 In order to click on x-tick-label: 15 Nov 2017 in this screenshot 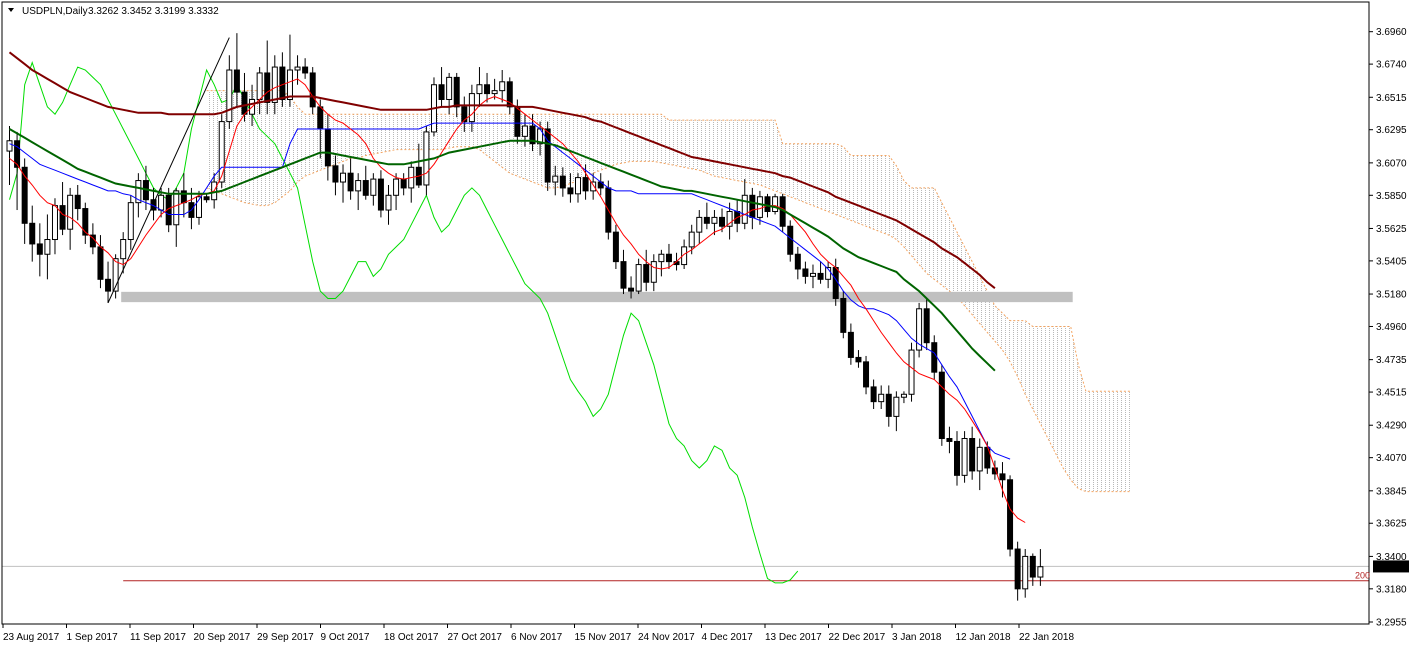, I will do `click(603, 637)`.